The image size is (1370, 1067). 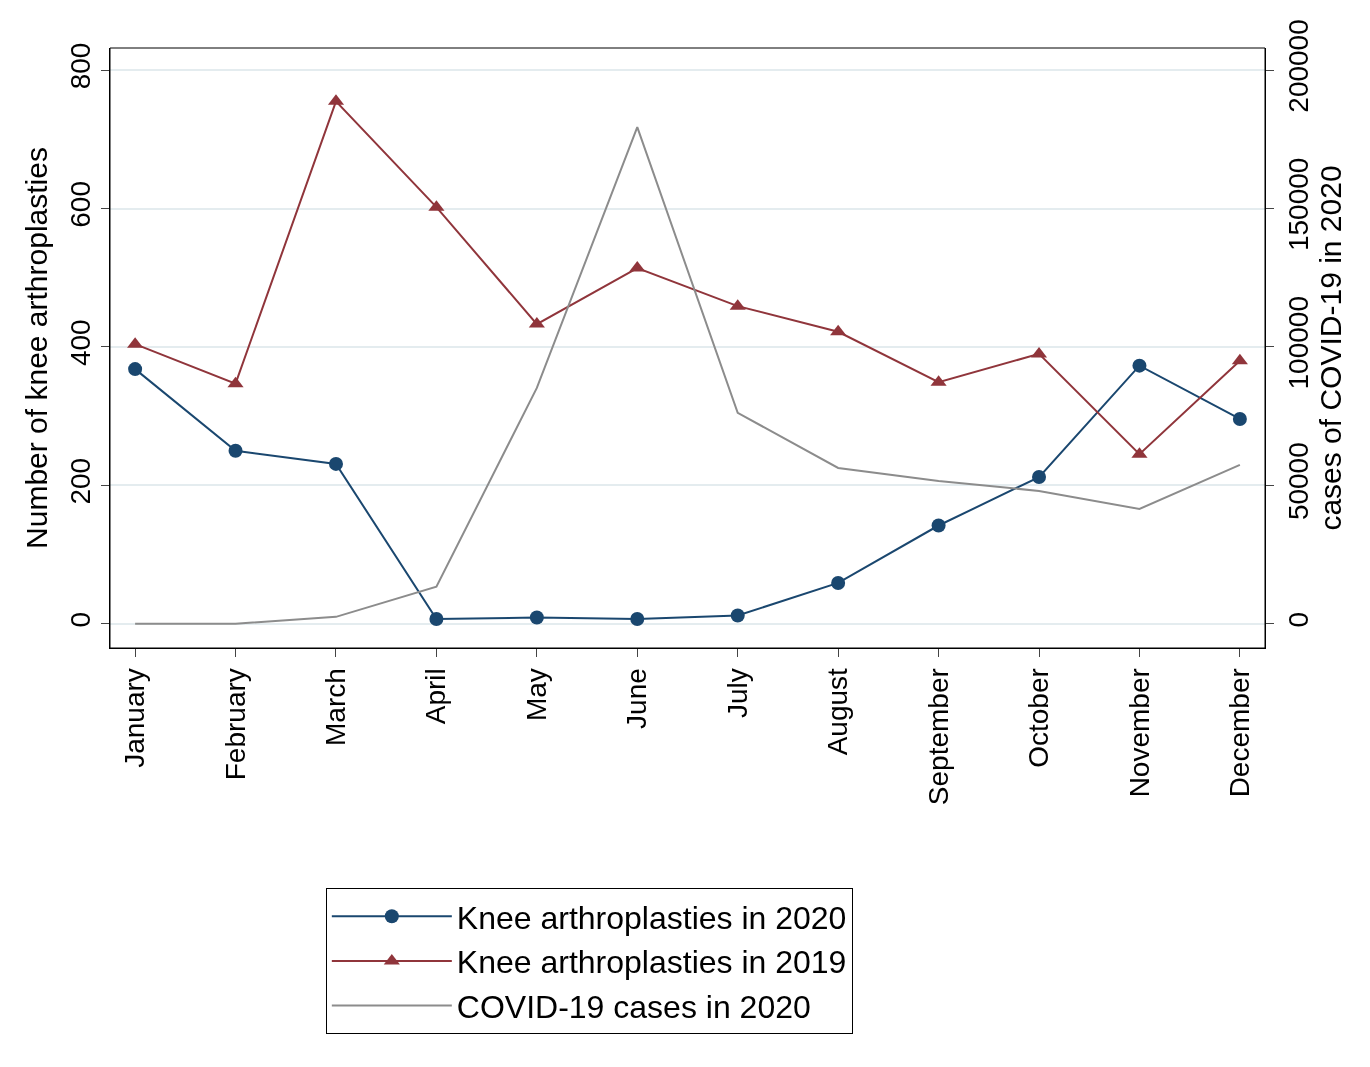 I want to click on x-tick-label: March, so click(x=336, y=707).